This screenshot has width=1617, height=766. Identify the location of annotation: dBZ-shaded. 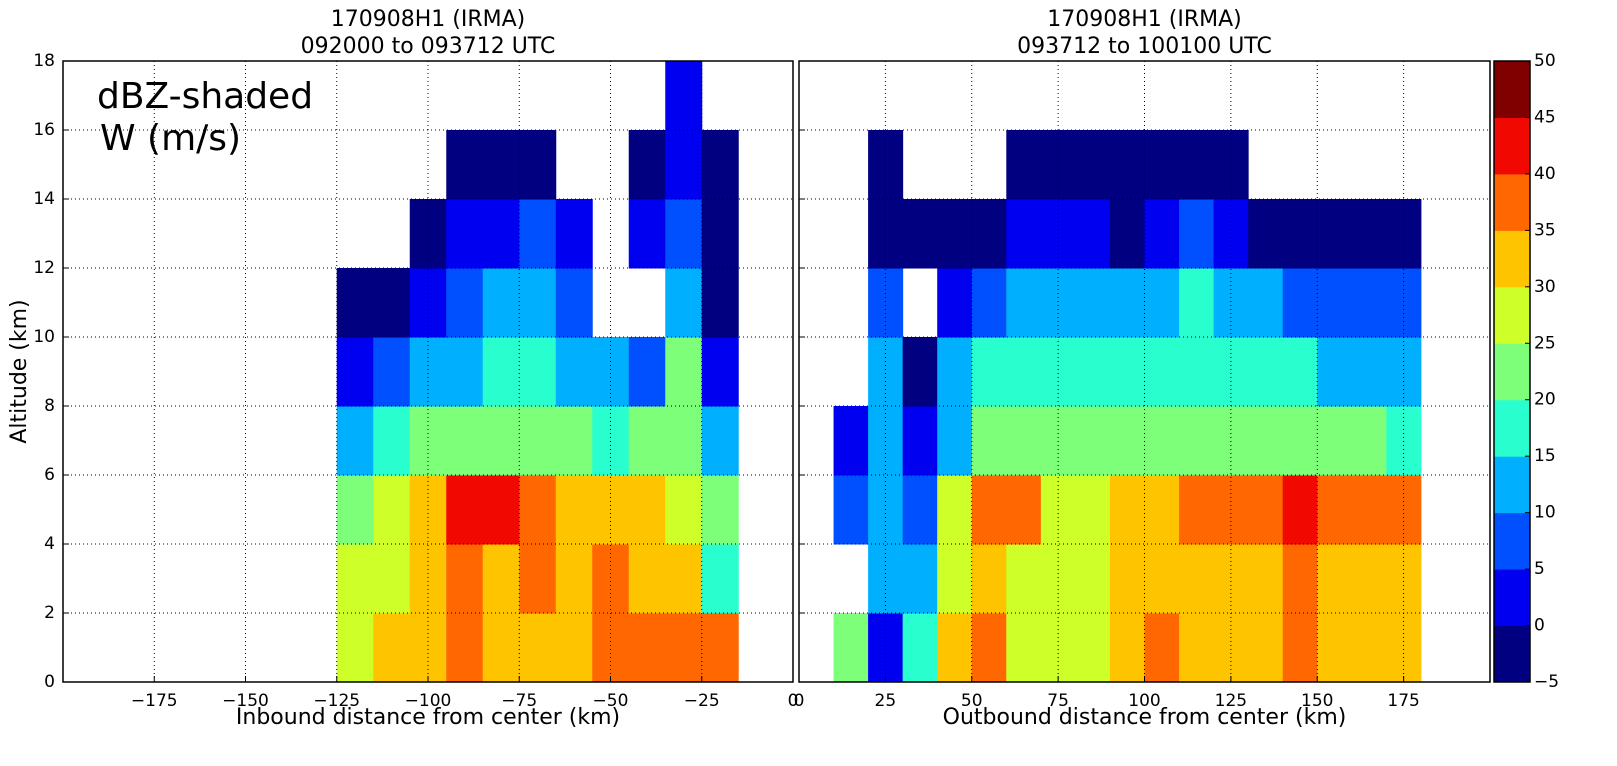
(205, 96).